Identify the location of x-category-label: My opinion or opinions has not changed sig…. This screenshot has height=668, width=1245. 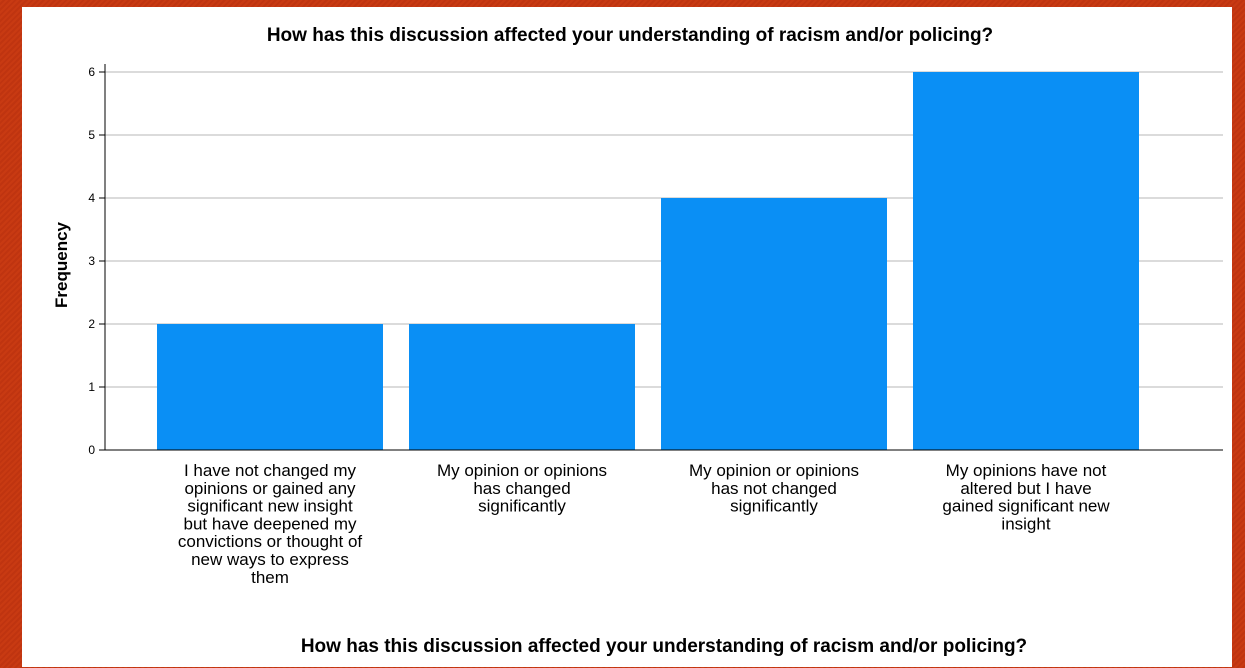
(774, 488).